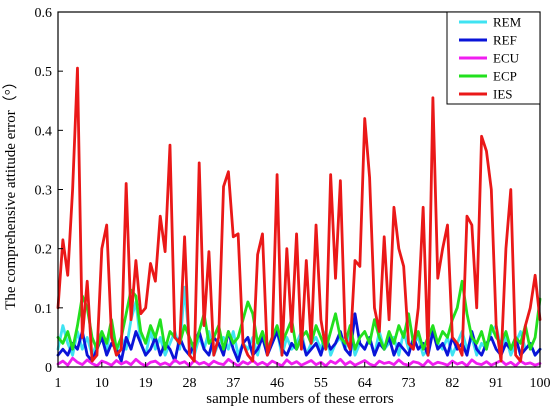 This screenshot has height=411, width=550. What do you see at coordinates (507, 22) in the screenshot?
I see `legend-label-rem: REM` at bounding box center [507, 22].